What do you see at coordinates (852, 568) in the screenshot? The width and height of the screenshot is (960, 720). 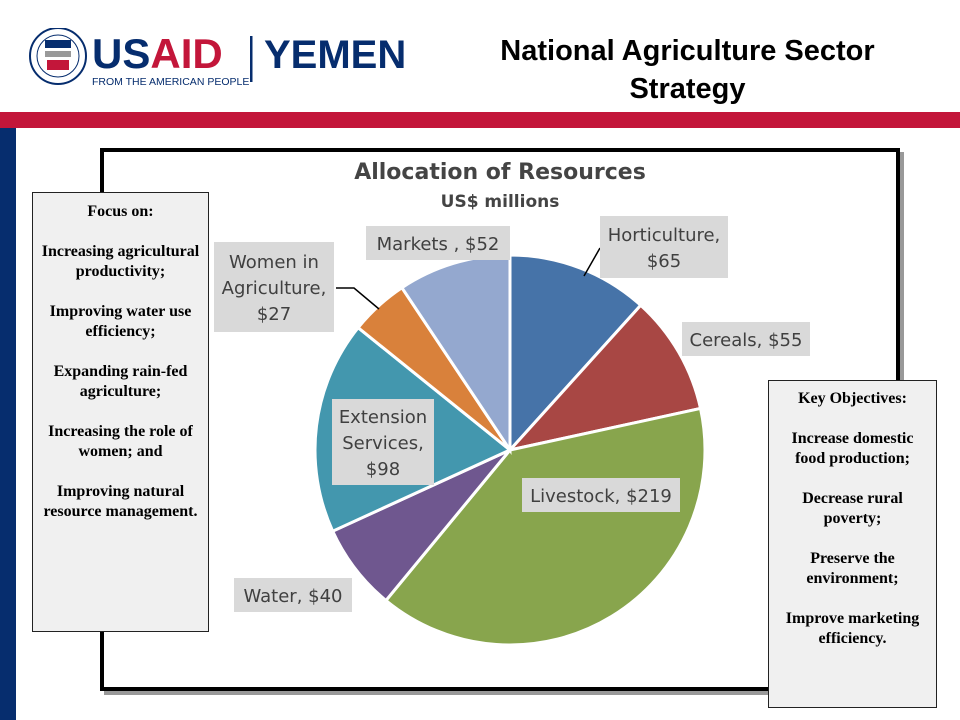 I see `objective-item: Preserve the environment;` at bounding box center [852, 568].